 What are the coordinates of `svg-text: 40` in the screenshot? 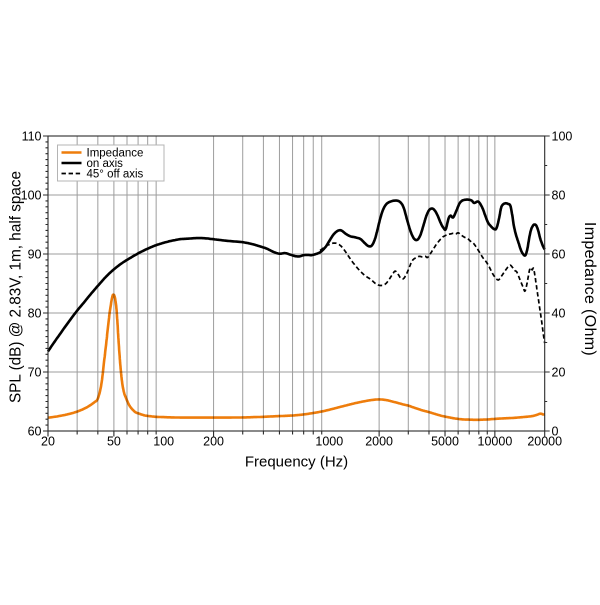 It's located at (559, 313).